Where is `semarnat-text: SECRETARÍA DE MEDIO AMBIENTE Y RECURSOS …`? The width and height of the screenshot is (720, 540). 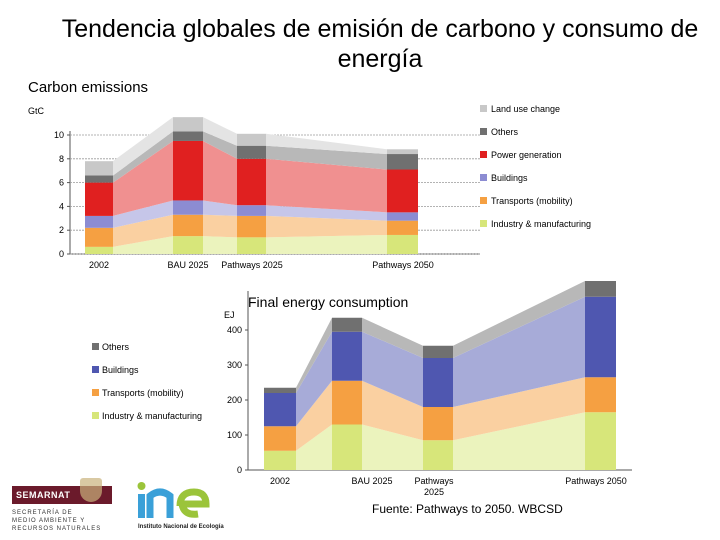 semarnat-text: SECRETARÍA DE MEDIO AMBIENTE Y RECURSOS … is located at coordinates (56, 521).